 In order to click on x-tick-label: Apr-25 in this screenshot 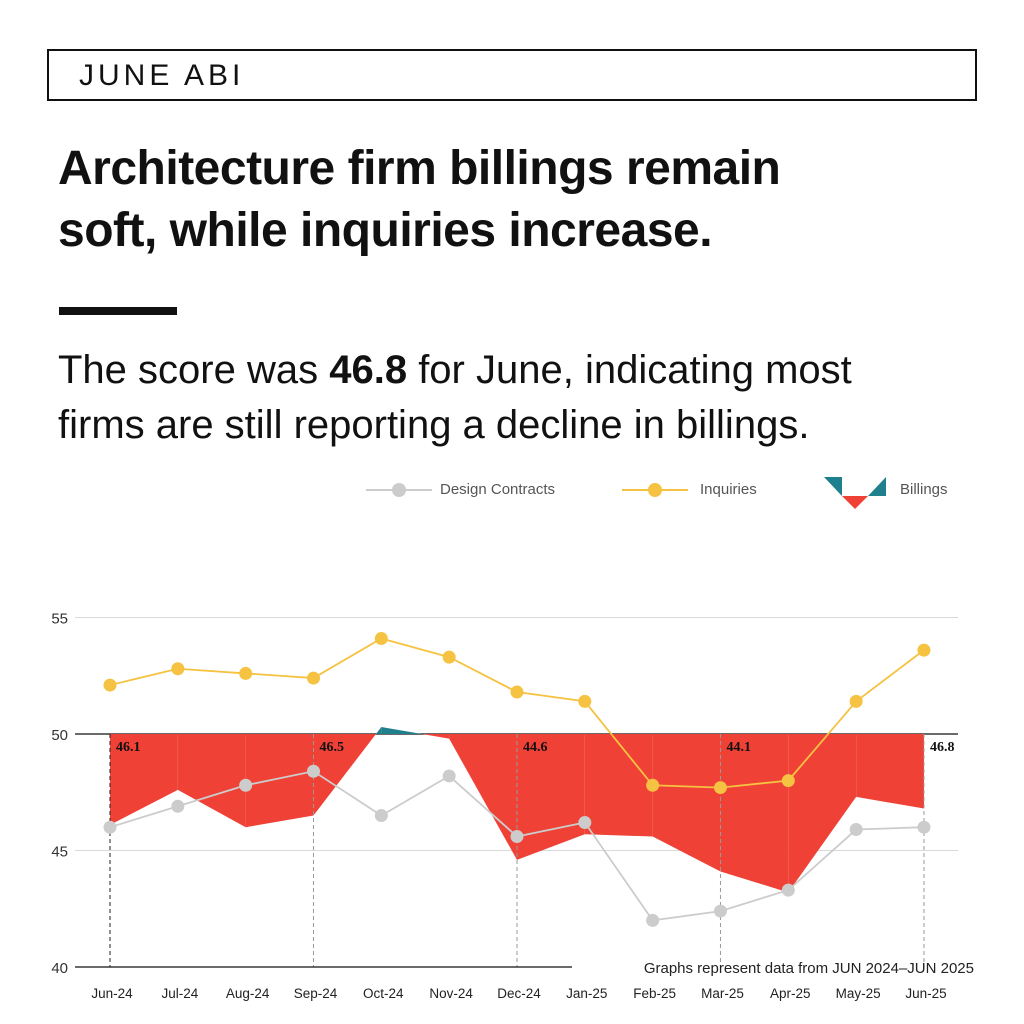, I will do `click(790, 993)`.